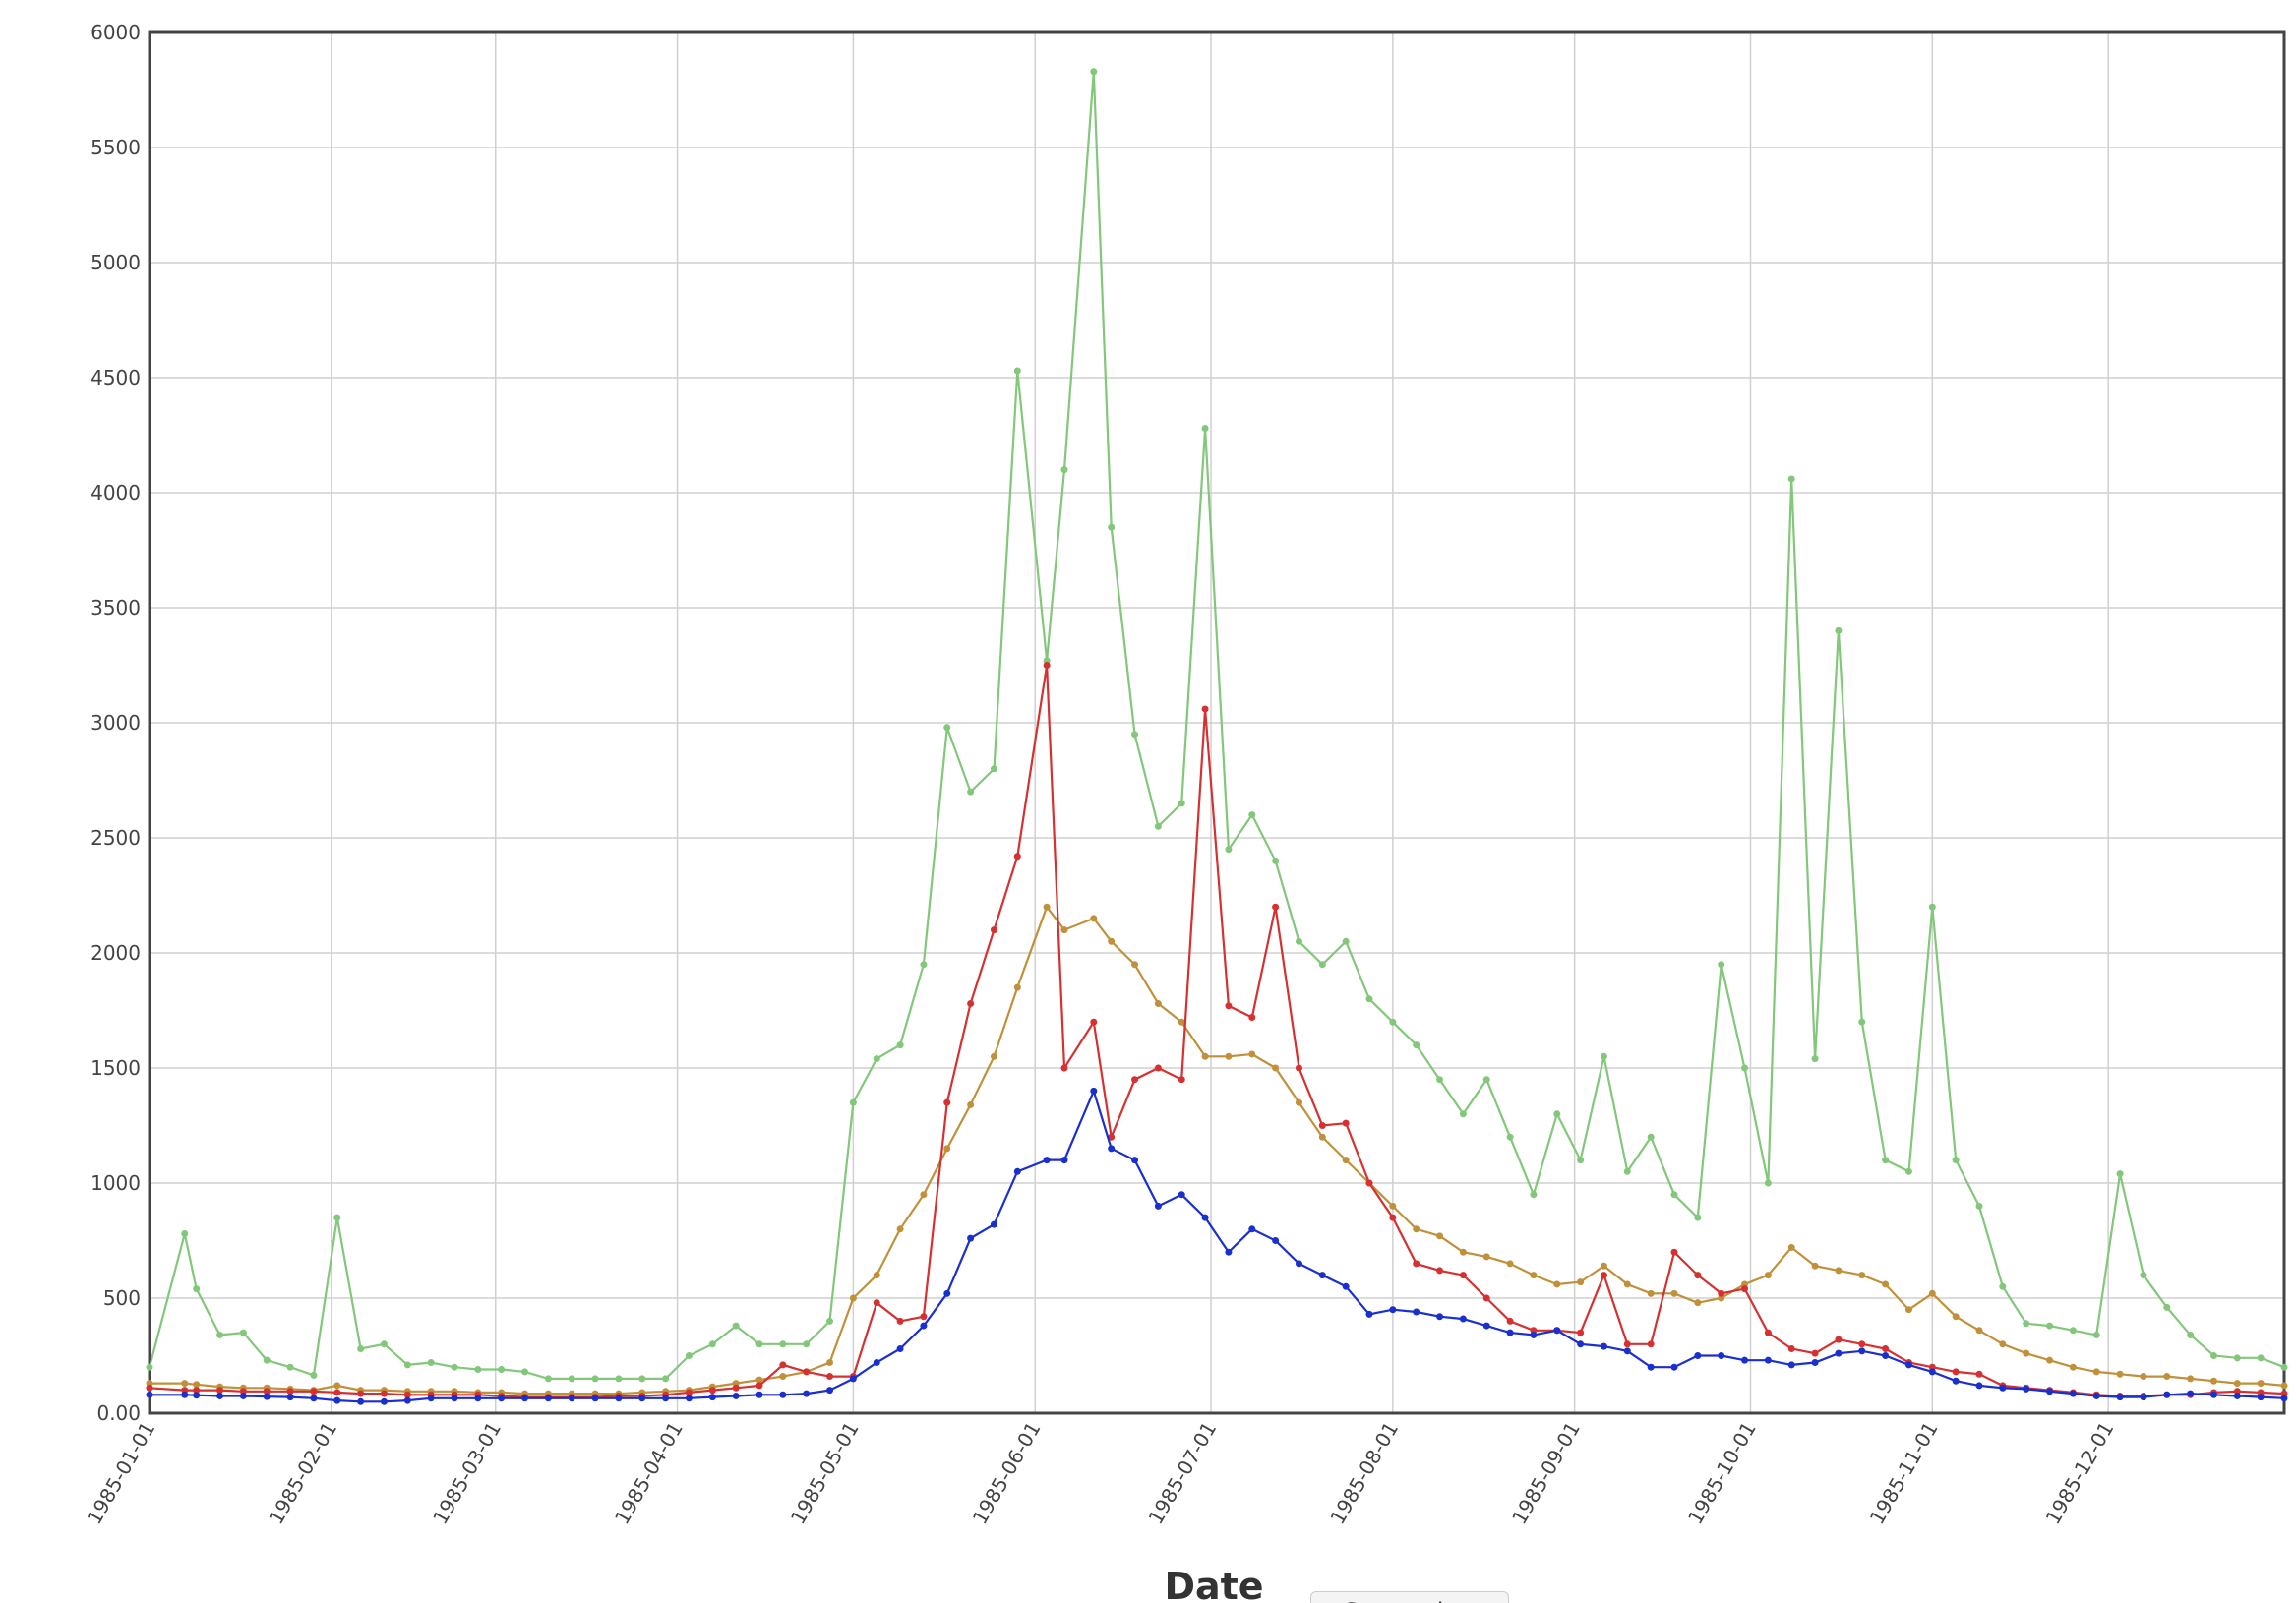  What do you see at coordinates (302, 1473) in the screenshot?
I see `x-tick-label: 1985-02-01` at bounding box center [302, 1473].